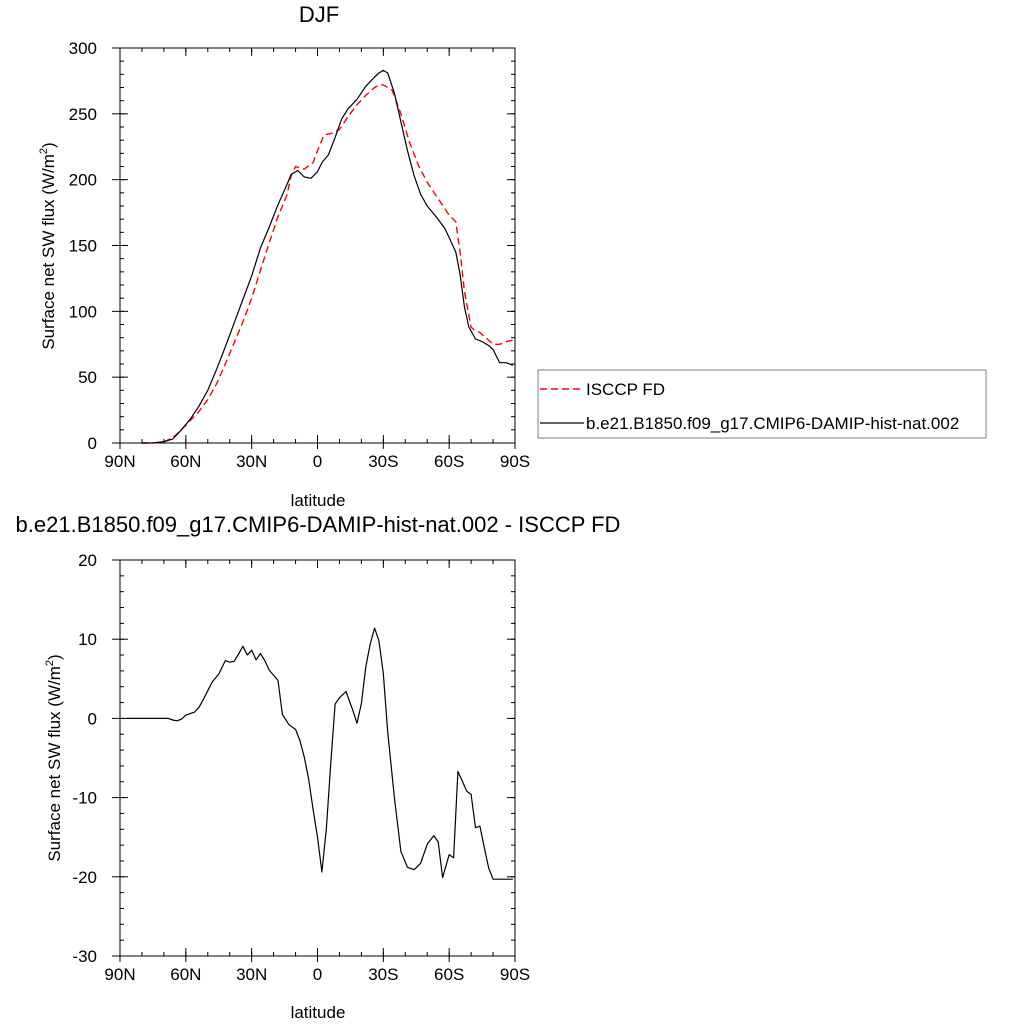  Describe the element at coordinates (515, 974) in the screenshot. I see `bottom-x-tick-label: 90S` at that location.